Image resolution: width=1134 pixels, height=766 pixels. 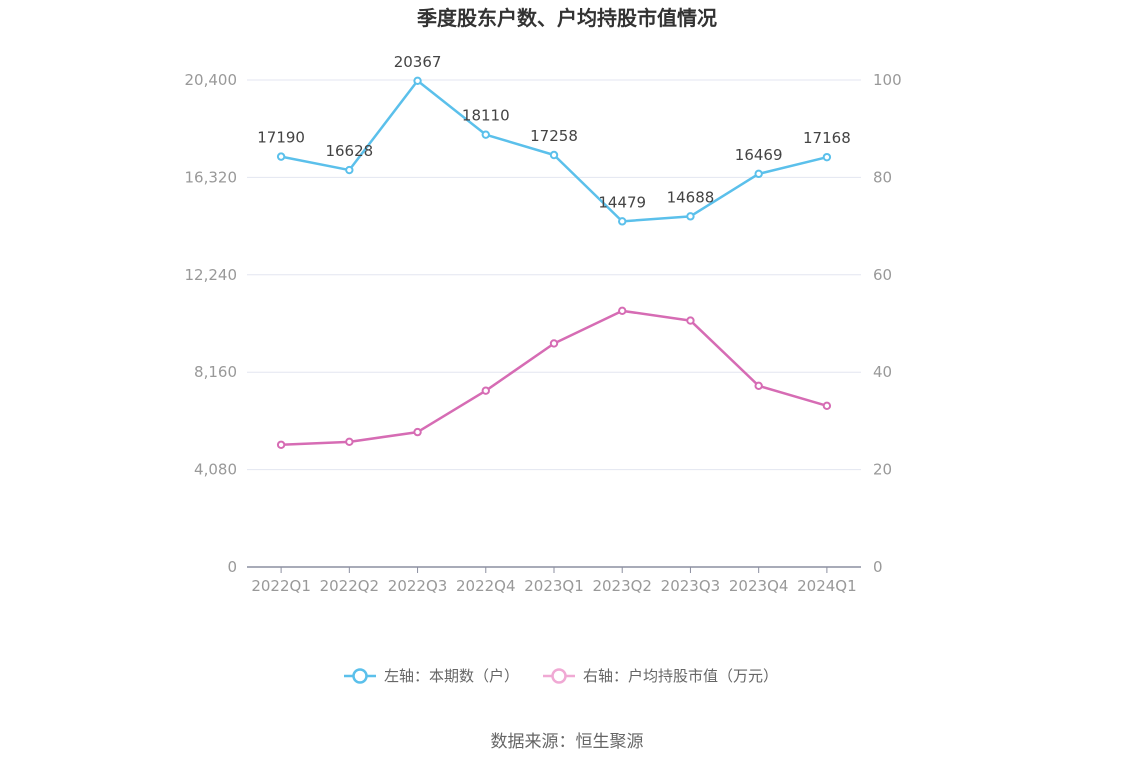 What do you see at coordinates (281, 586) in the screenshot?
I see `x-tick-label: 2022Q1` at bounding box center [281, 586].